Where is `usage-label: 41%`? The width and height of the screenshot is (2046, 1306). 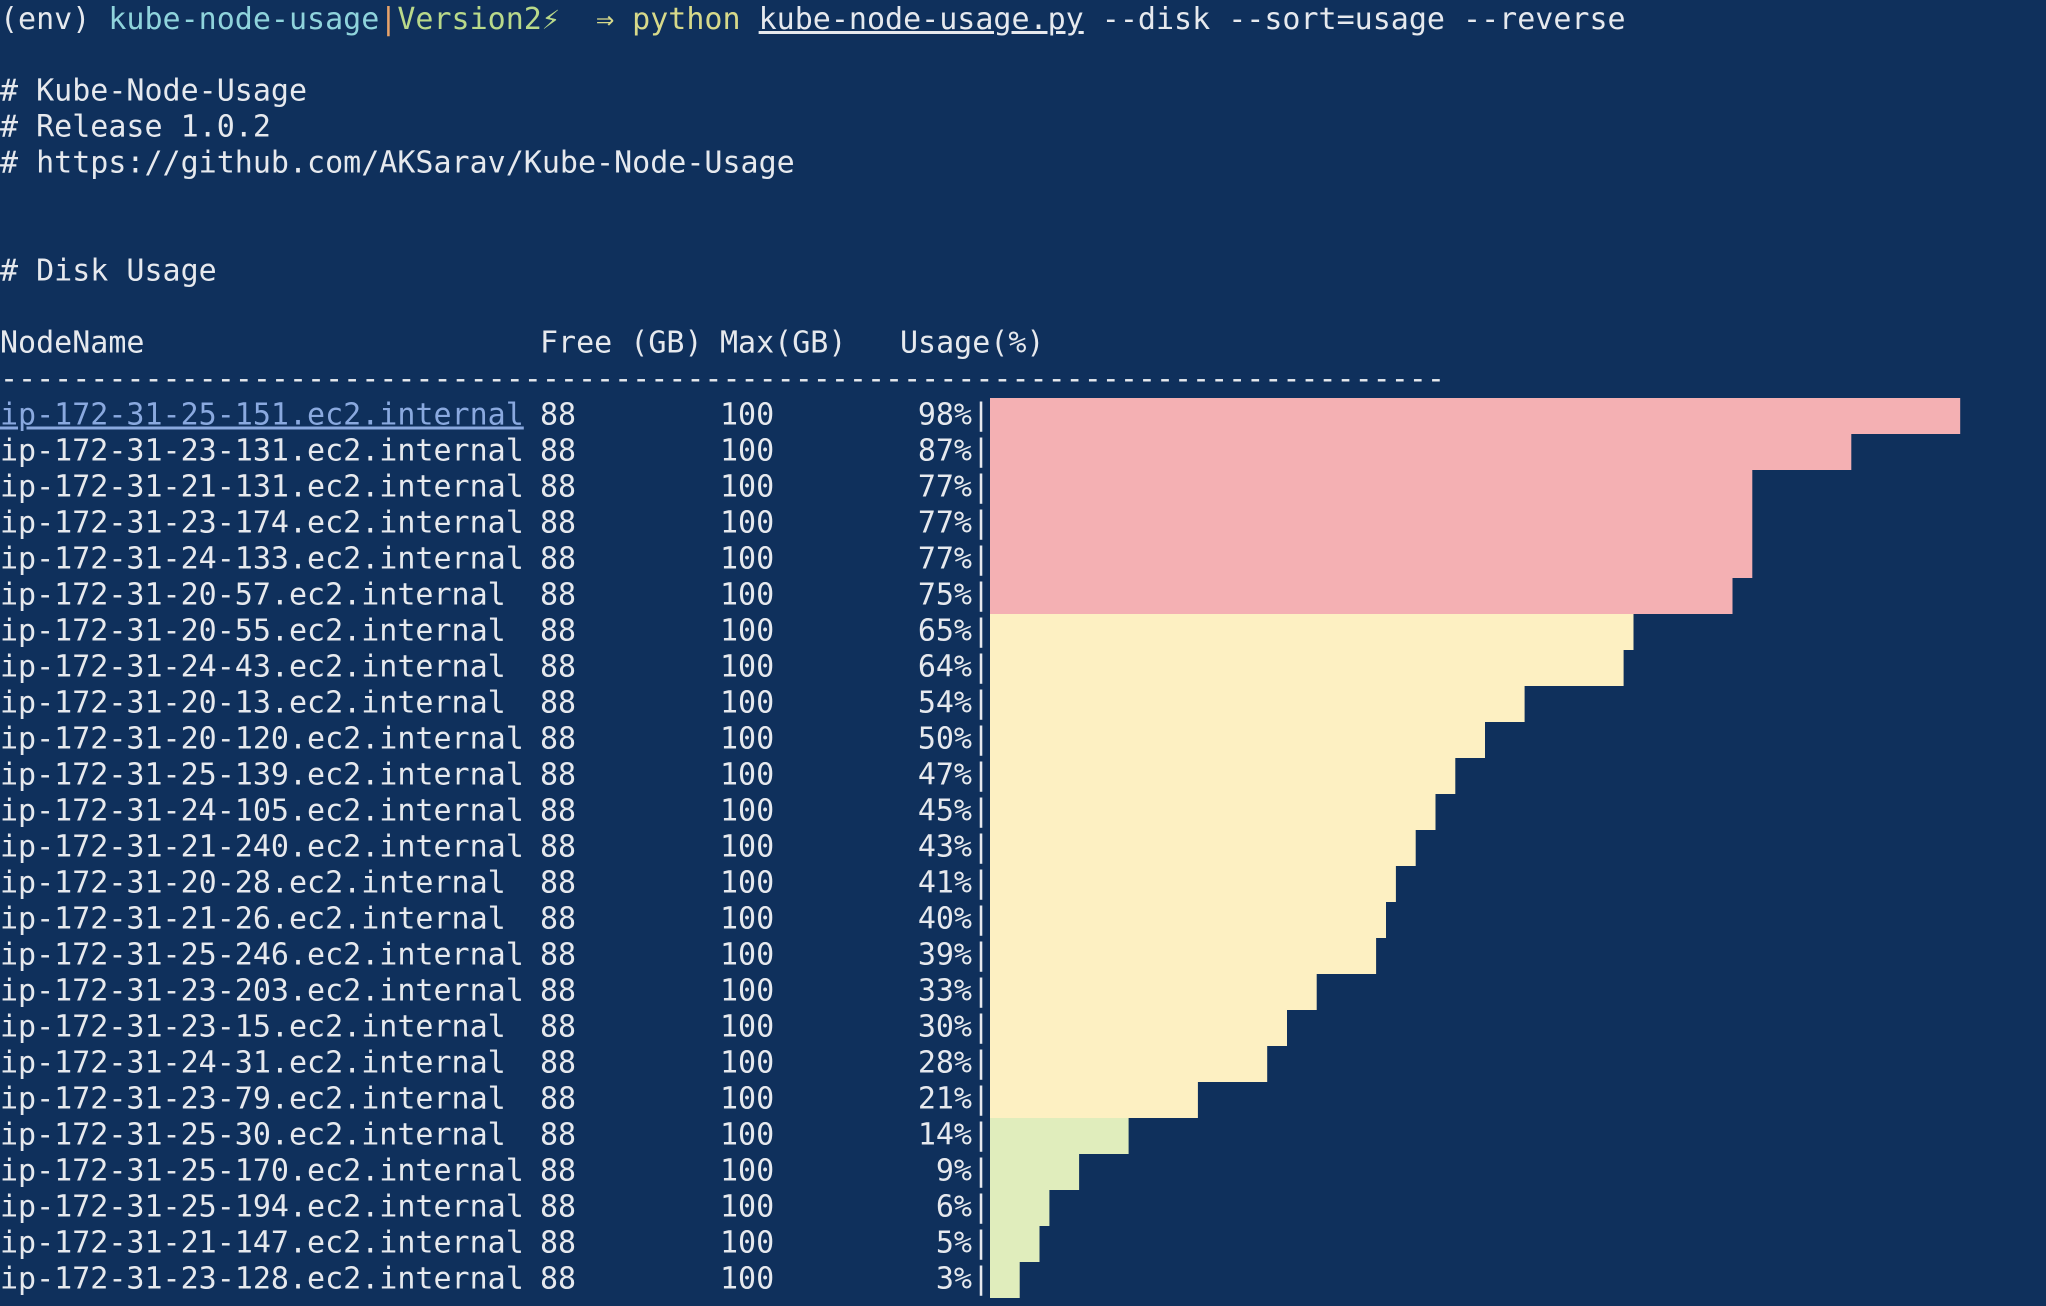
usage-label: 41% is located at coordinates (945, 883).